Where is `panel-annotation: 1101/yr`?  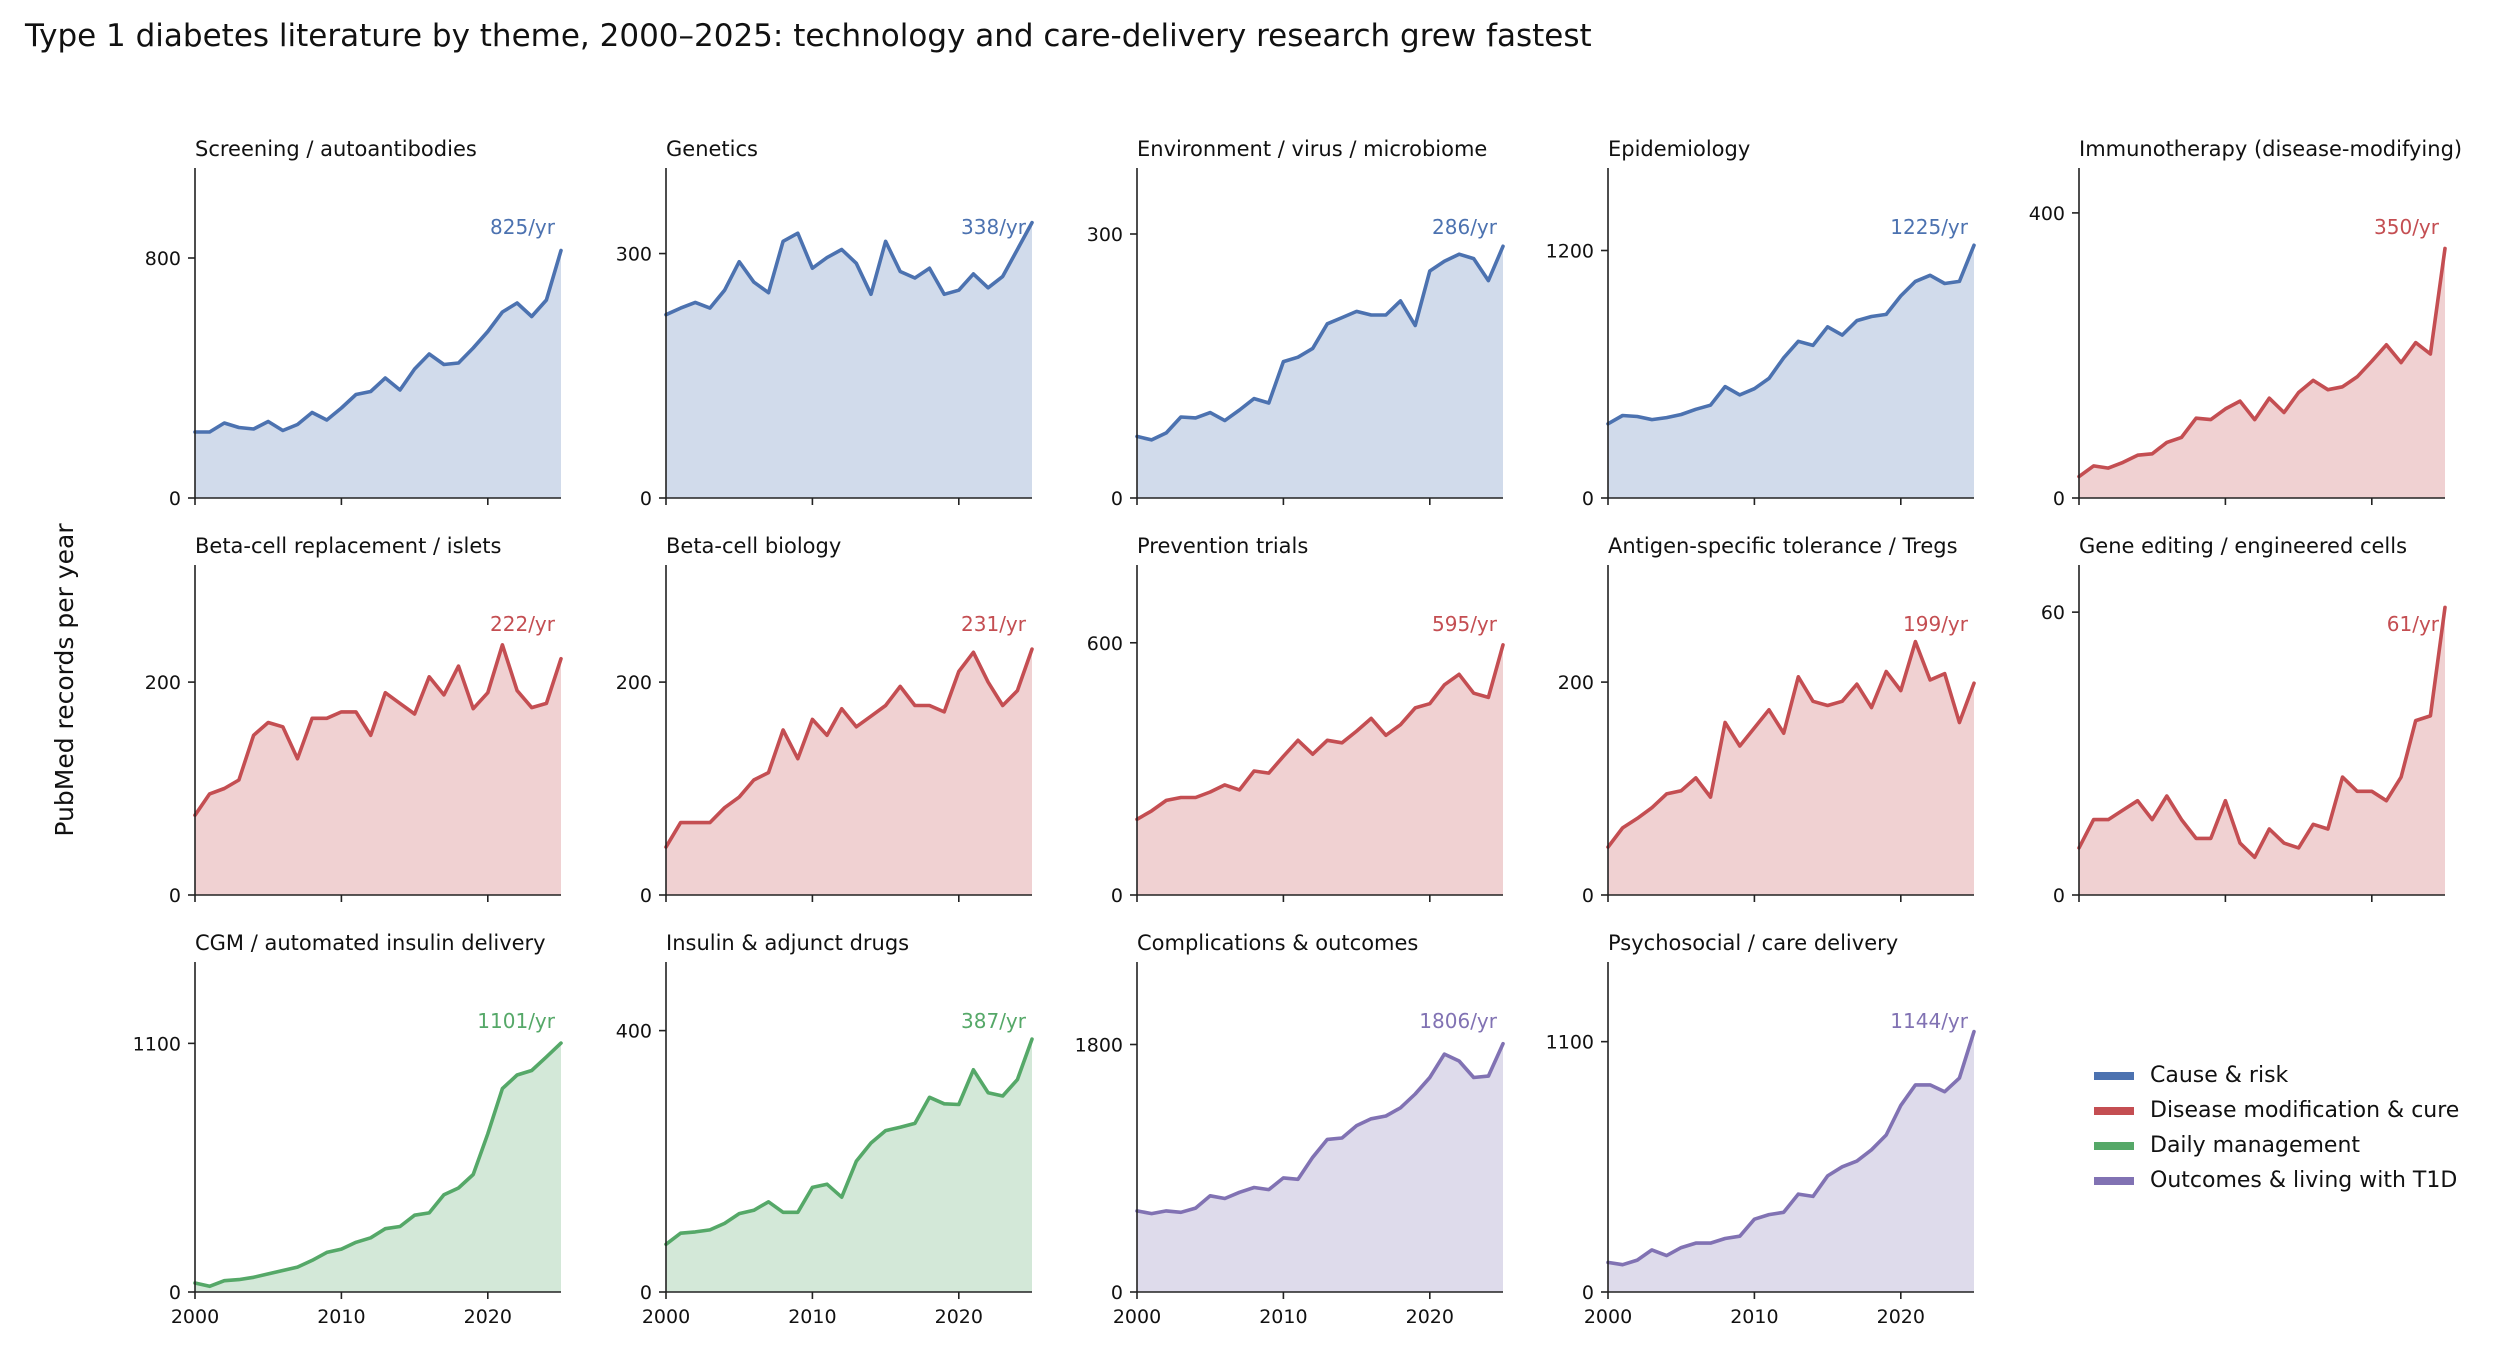 panel-annotation: 1101/yr is located at coordinates (516, 1021).